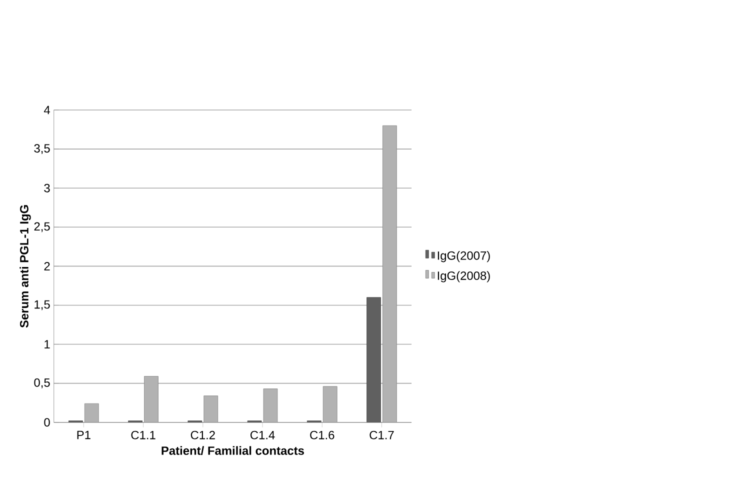 The width and height of the screenshot is (737, 479). I want to click on y-axis-title: Serum anti PGL-1 IgG, so click(25, 266).